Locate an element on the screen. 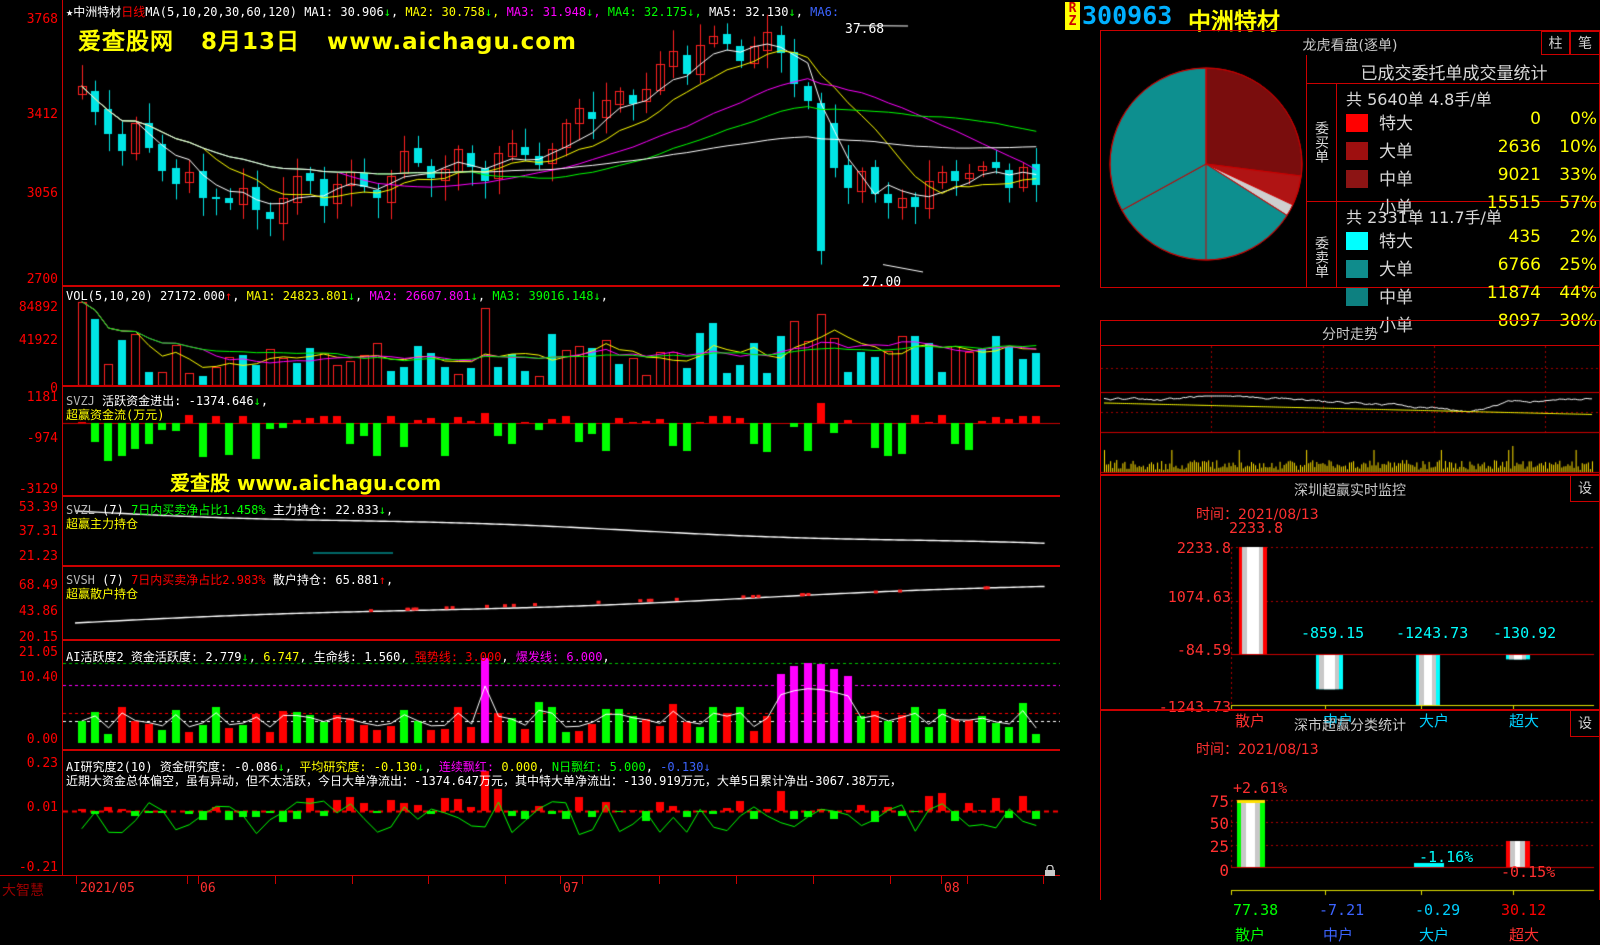  sell-order-value-2: 11874 is located at coordinates (1513, 293).